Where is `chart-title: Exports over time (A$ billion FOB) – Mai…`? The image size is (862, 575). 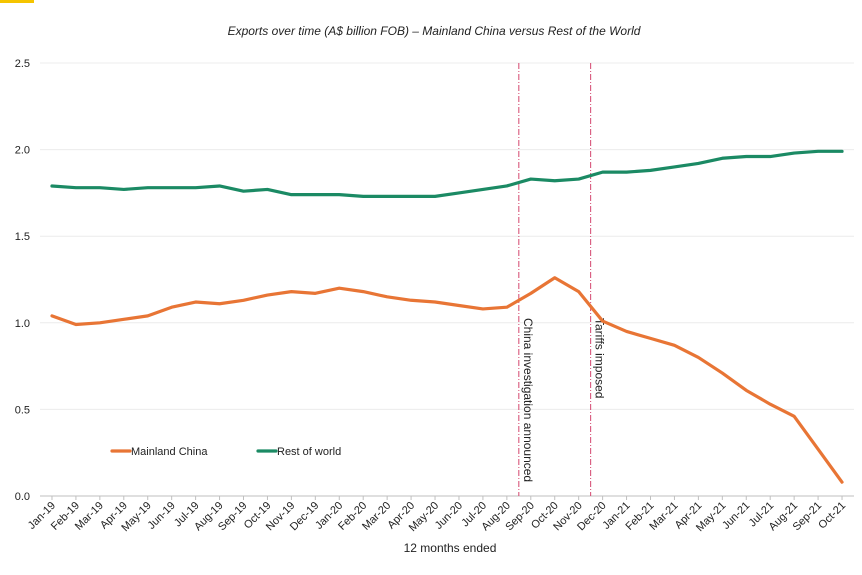
chart-title: Exports over time (A$ billion FOB) – Mai… is located at coordinates (434, 31).